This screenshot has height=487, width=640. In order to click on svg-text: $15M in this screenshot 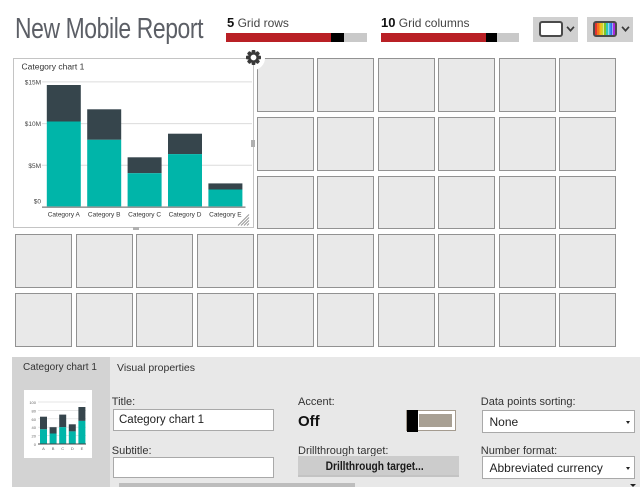, I will do `click(32, 82)`.